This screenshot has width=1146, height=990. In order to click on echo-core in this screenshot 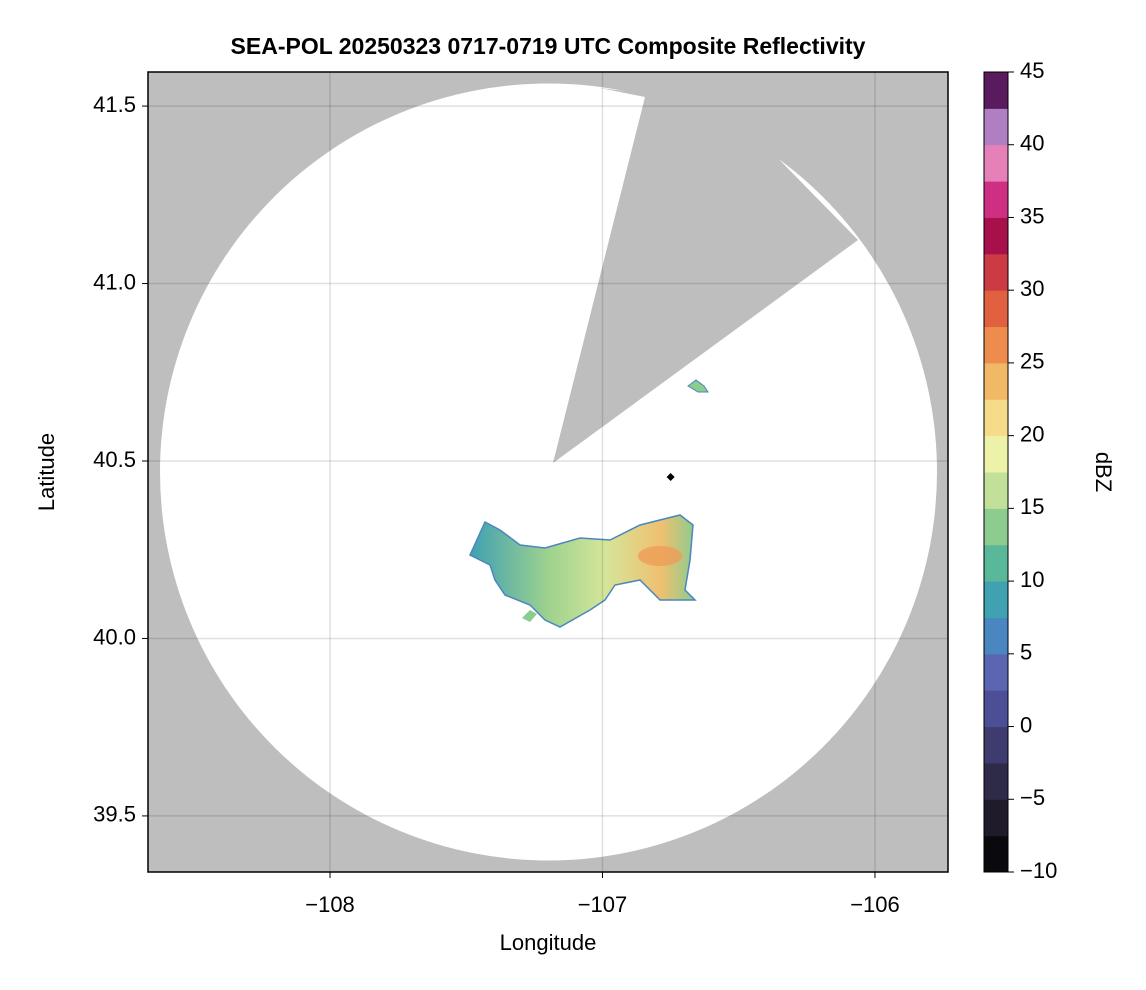, I will do `click(660, 556)`.